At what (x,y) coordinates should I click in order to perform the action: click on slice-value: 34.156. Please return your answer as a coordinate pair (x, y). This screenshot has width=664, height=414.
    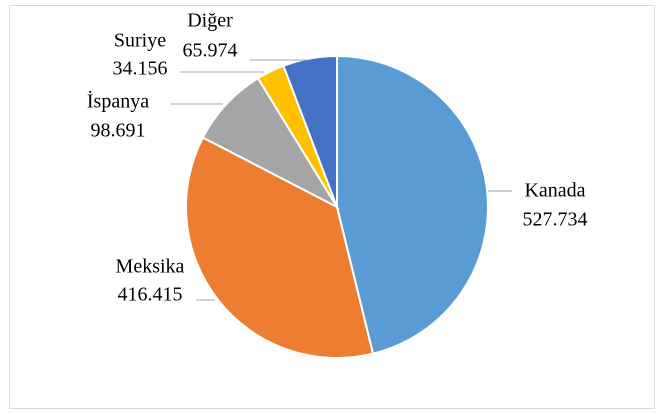
    Looking at the image, I should click on (140, 69).